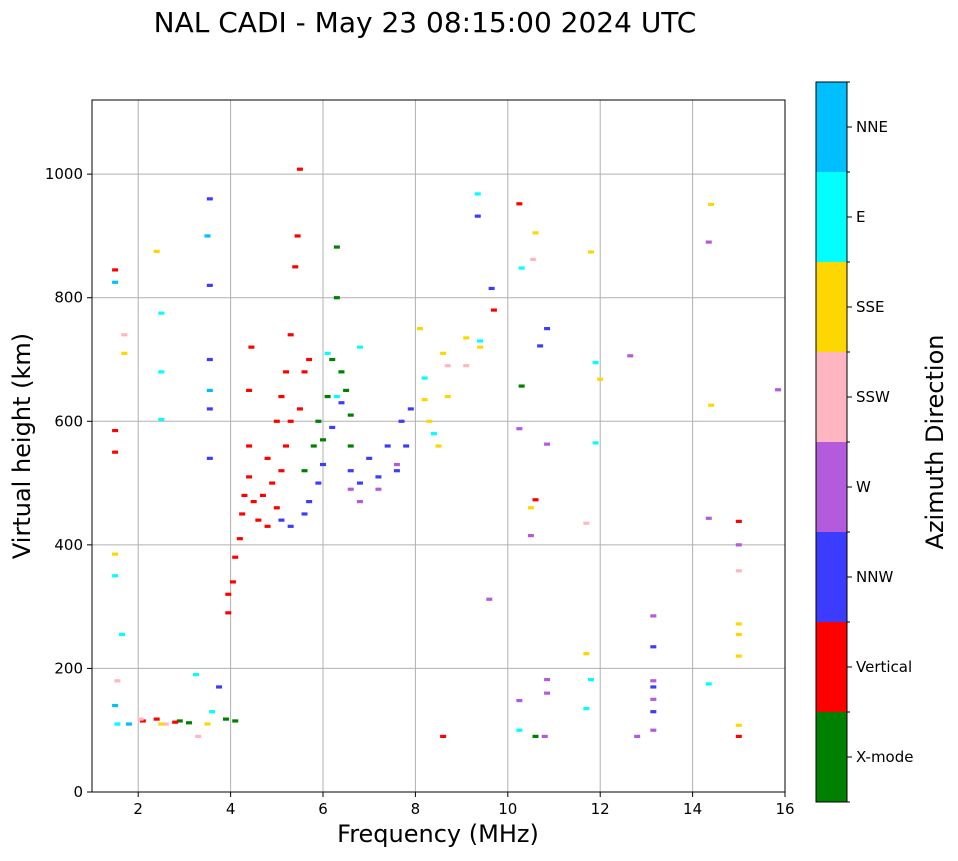 The height and width of the screenshot is (861, 958). I want to click on y-tick-label: 0, so click(78, 792).